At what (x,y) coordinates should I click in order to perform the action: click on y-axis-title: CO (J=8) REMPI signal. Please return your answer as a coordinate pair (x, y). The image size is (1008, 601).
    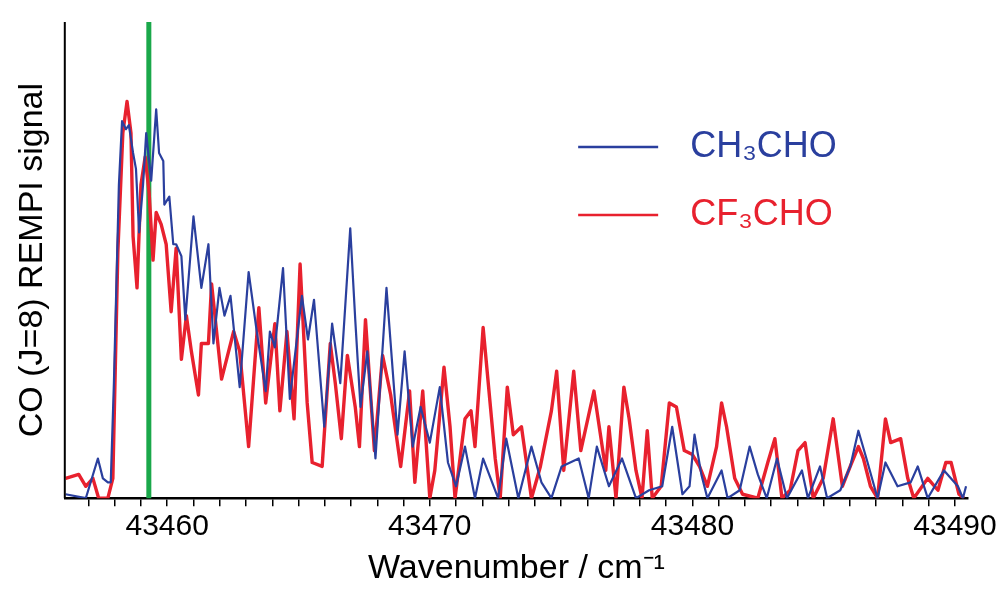
    Looking at the image, I should click on (29, 260).